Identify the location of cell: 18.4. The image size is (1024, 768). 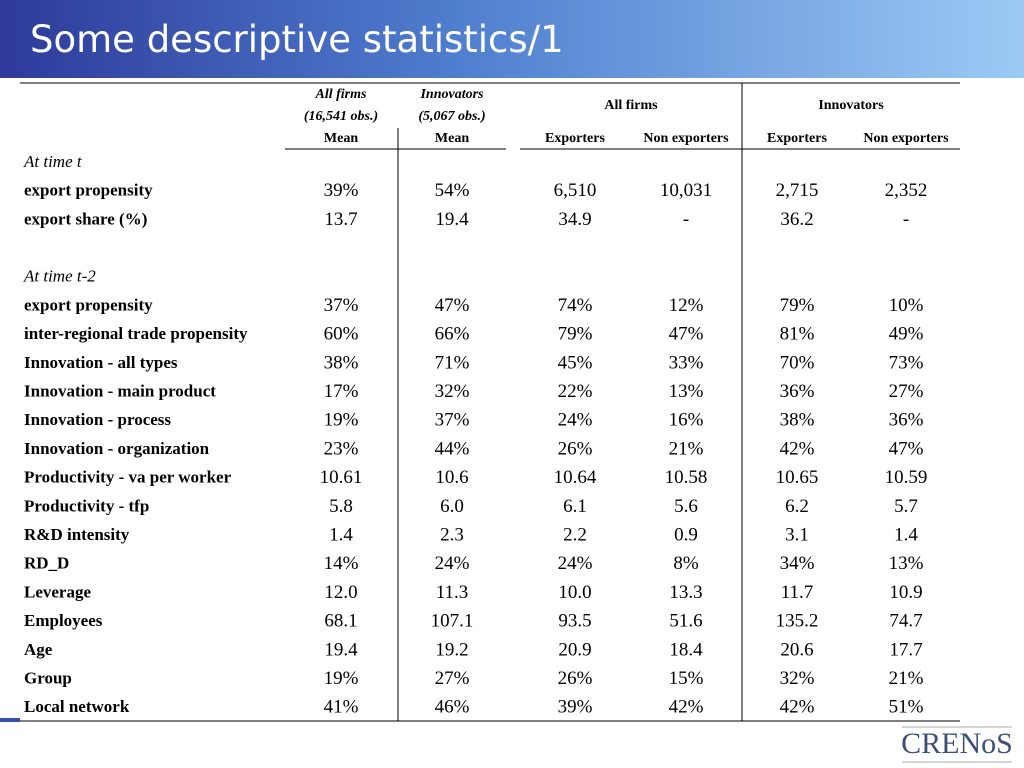
(686, 649).